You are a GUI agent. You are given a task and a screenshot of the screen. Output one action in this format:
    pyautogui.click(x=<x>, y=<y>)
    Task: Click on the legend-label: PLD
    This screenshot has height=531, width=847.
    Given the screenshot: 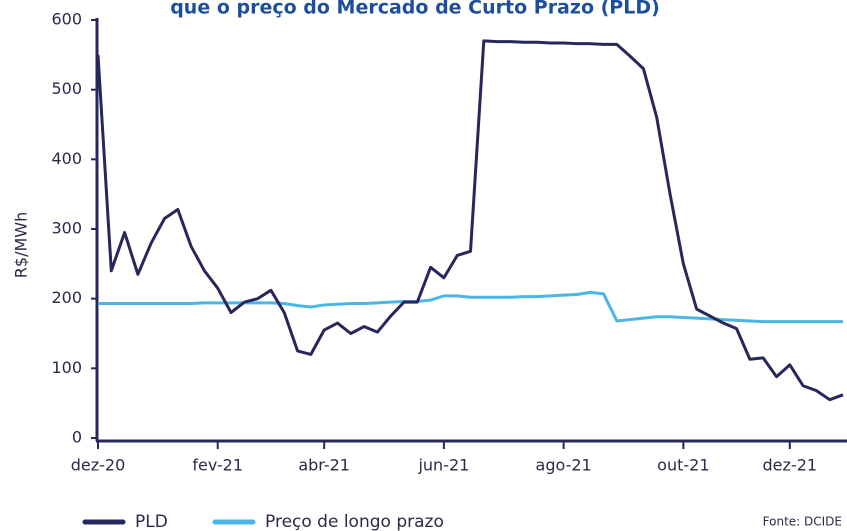 What is the action you would take?
    pyautogui.click(x=151, y=521)
    